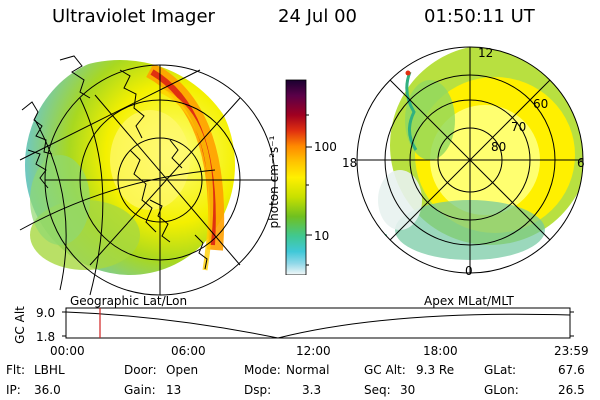 The width and height of the screenshot is (600, 400). What do you see at coordinates (322, 236) in the screenshot?
I see `colorbar-tick-10: 10` at bounding box center [322, 236].